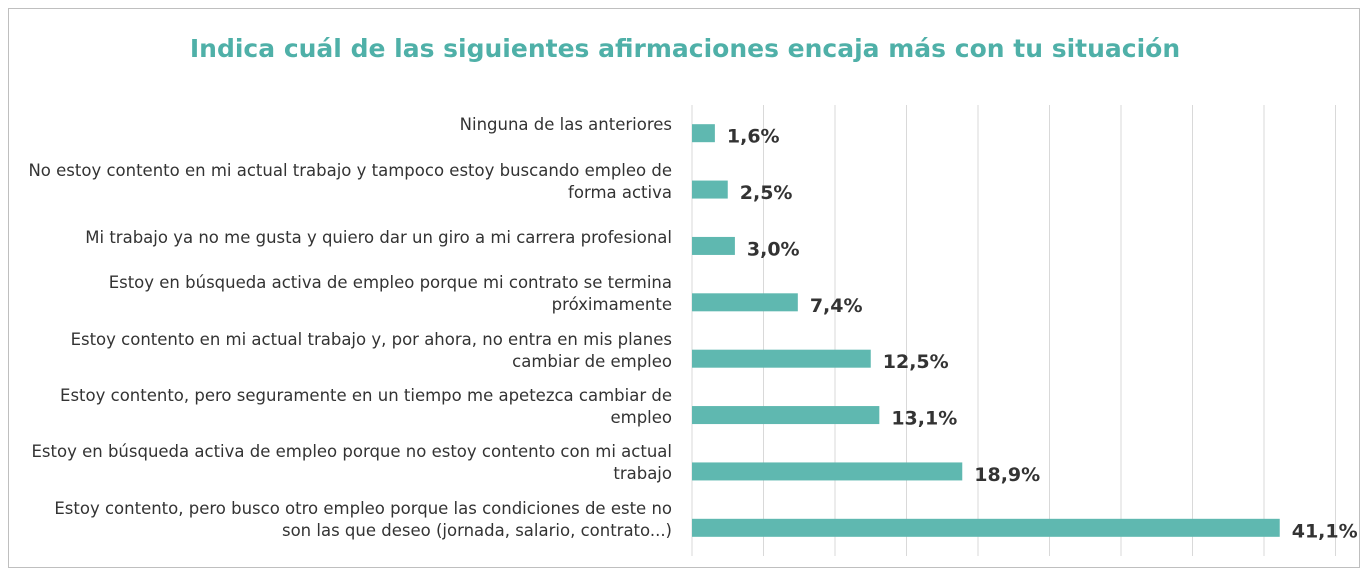  I want to click on value-label: 12,5%, so click(916, 362).